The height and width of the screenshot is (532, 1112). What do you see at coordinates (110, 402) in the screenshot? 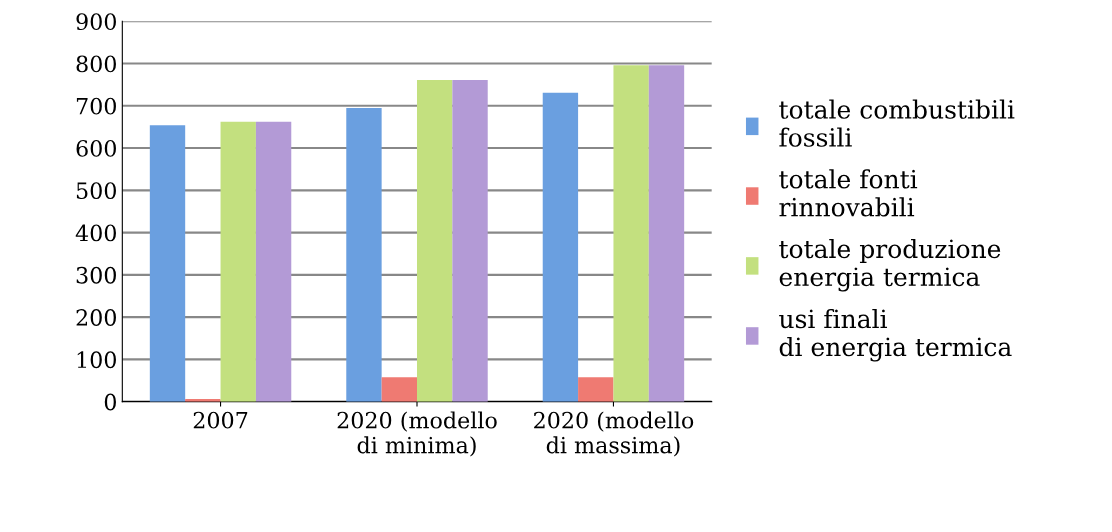
I see `y-tick-label: 0` at bounding box center [110, 402].